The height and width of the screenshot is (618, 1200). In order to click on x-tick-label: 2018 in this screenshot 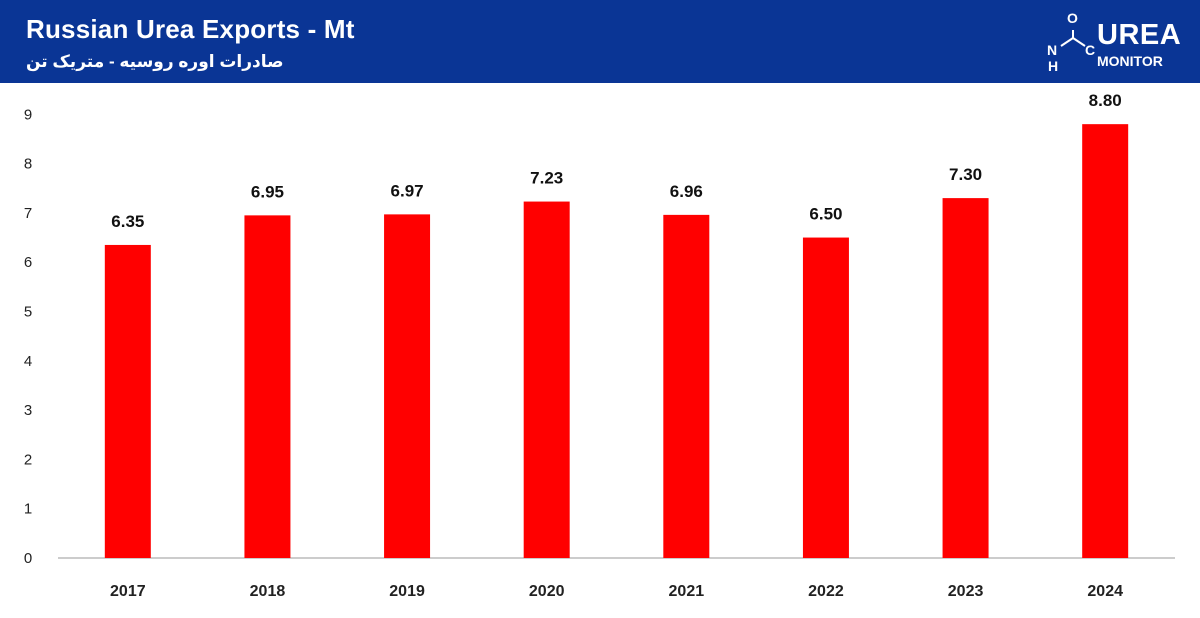, I will do `click(268, 591)`.